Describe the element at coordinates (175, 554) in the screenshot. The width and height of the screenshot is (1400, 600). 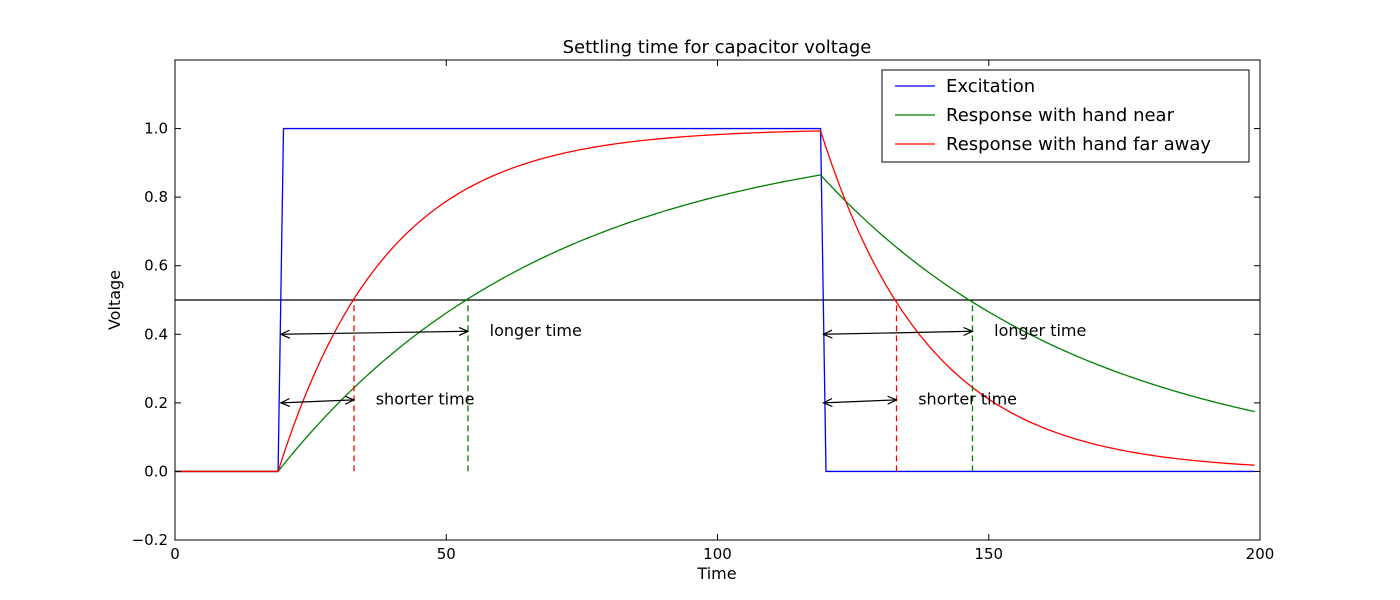
I see `x-tick-label: 0` at that location.